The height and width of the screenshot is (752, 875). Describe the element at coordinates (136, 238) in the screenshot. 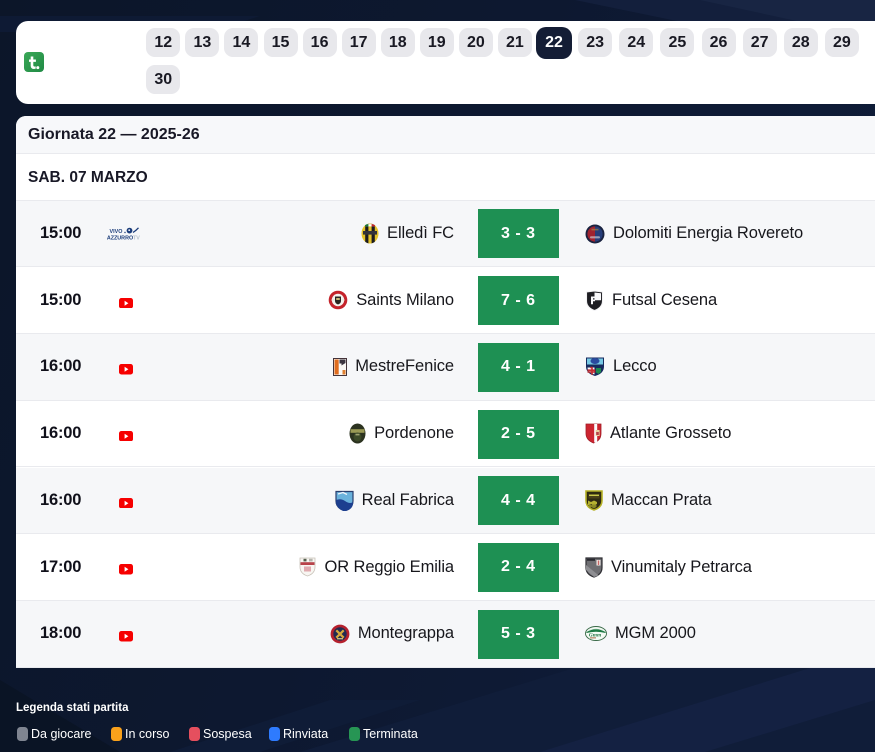

I see `svg-text: TV` at that location.